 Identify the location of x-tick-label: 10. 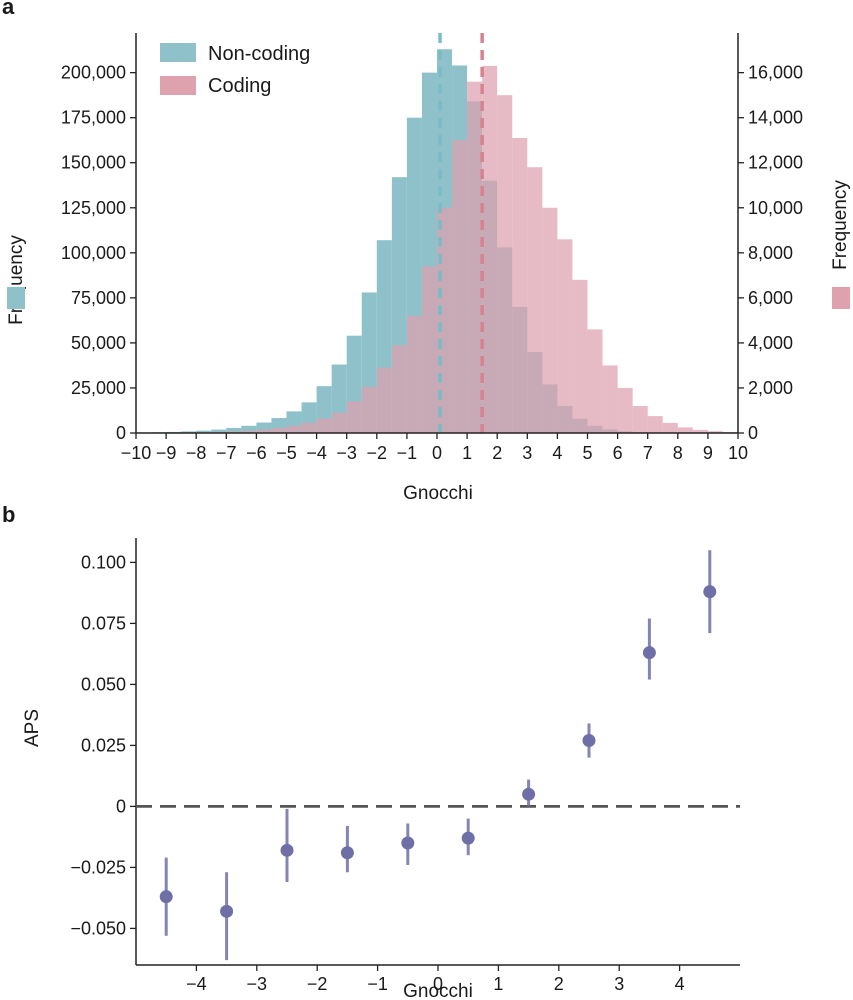
(738, 453).